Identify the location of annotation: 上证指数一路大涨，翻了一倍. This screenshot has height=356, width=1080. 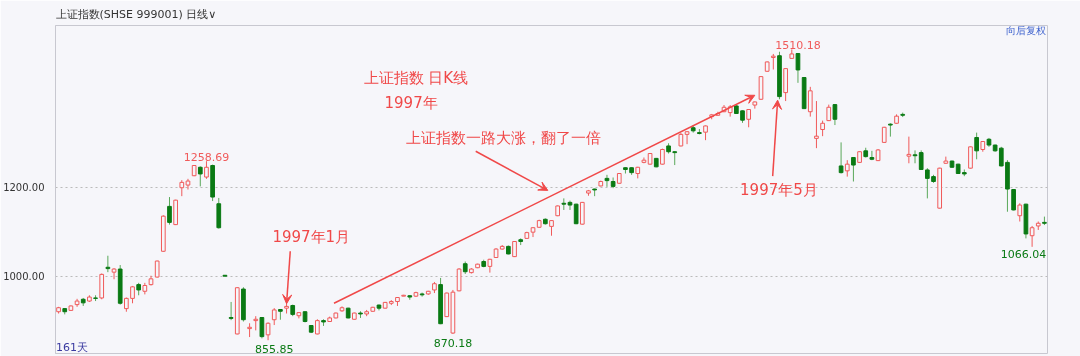
(504, 137).